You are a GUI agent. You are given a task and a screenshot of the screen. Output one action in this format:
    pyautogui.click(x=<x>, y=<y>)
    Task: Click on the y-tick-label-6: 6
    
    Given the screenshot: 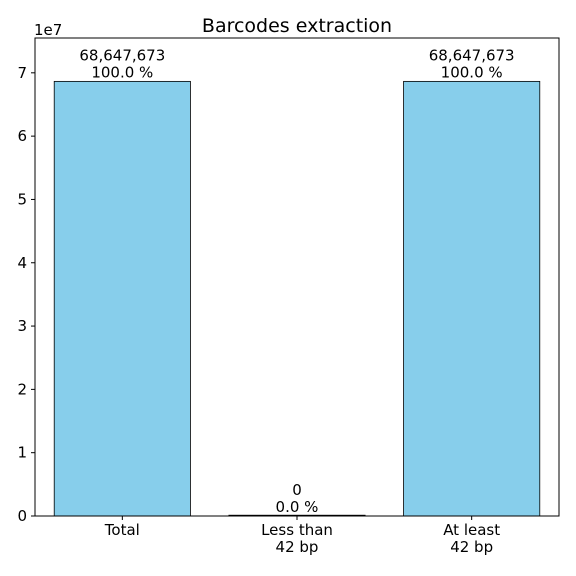 What is the action you would take?
    pyautogui.click(x=22, y=136)
    